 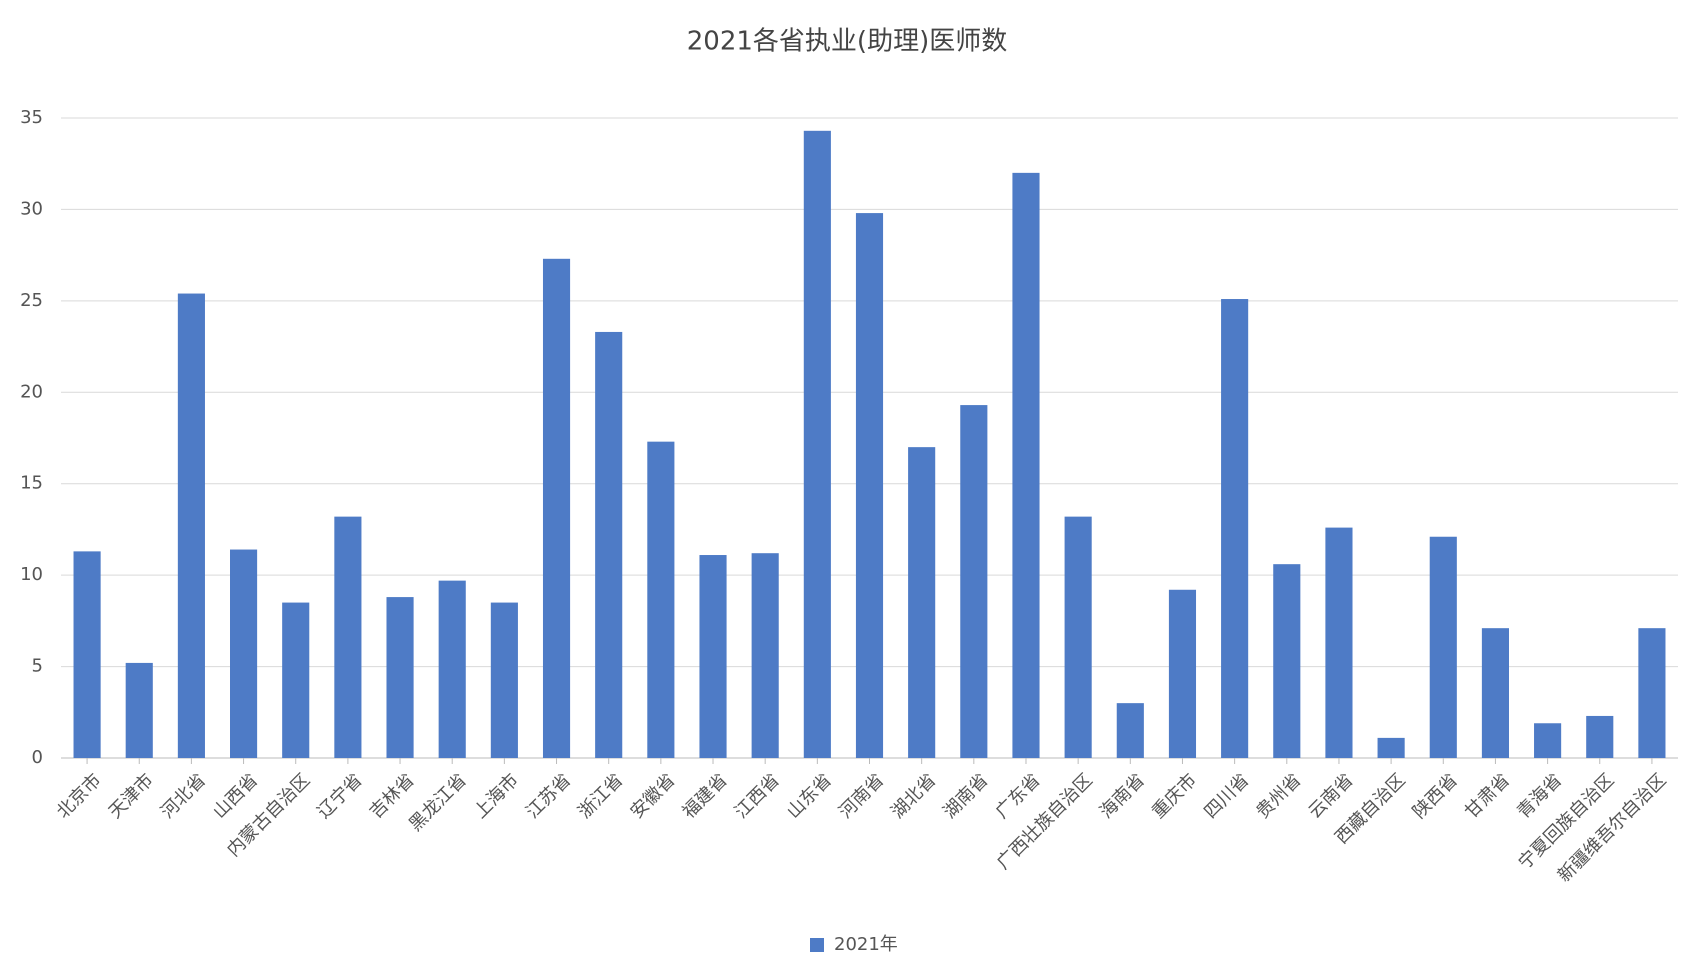 What do you see at coordinates (31, 208) in the screenshot?
I see `y-tick-label: 30` at bounding box center [31, 208].